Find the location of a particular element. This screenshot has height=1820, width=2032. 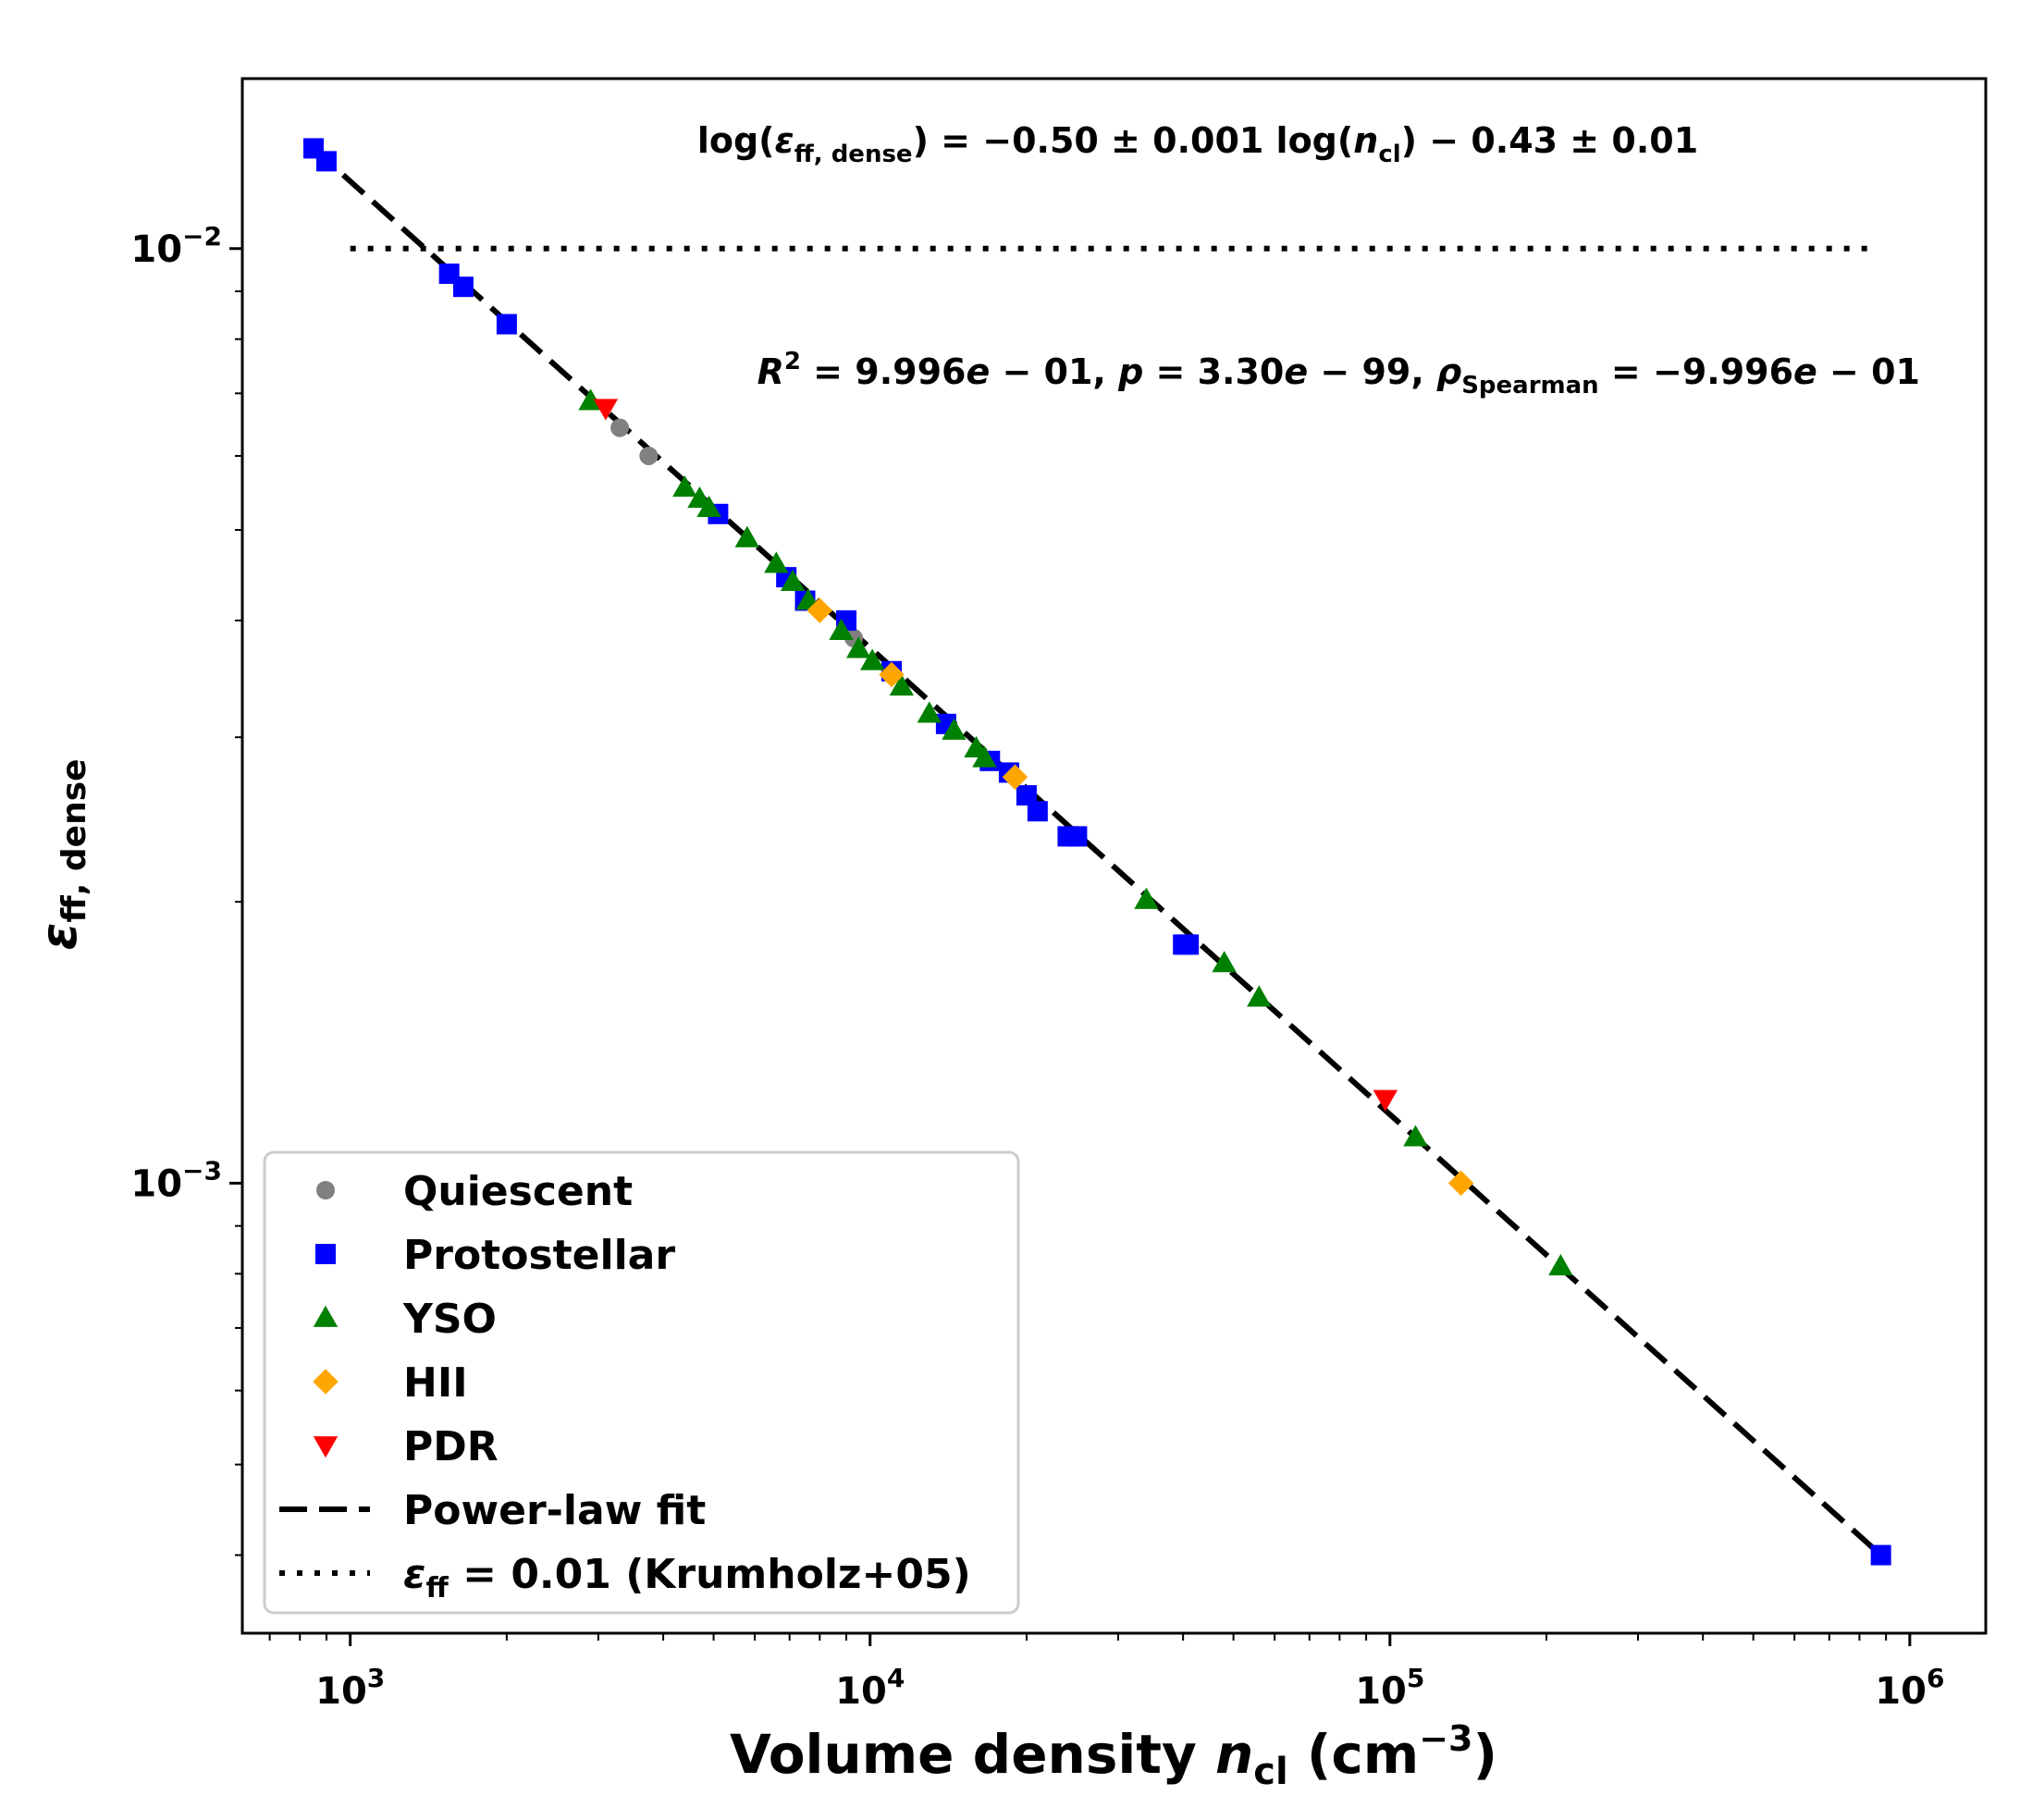

x-tick-label: 106 is located at coordinates (1909, 1688).